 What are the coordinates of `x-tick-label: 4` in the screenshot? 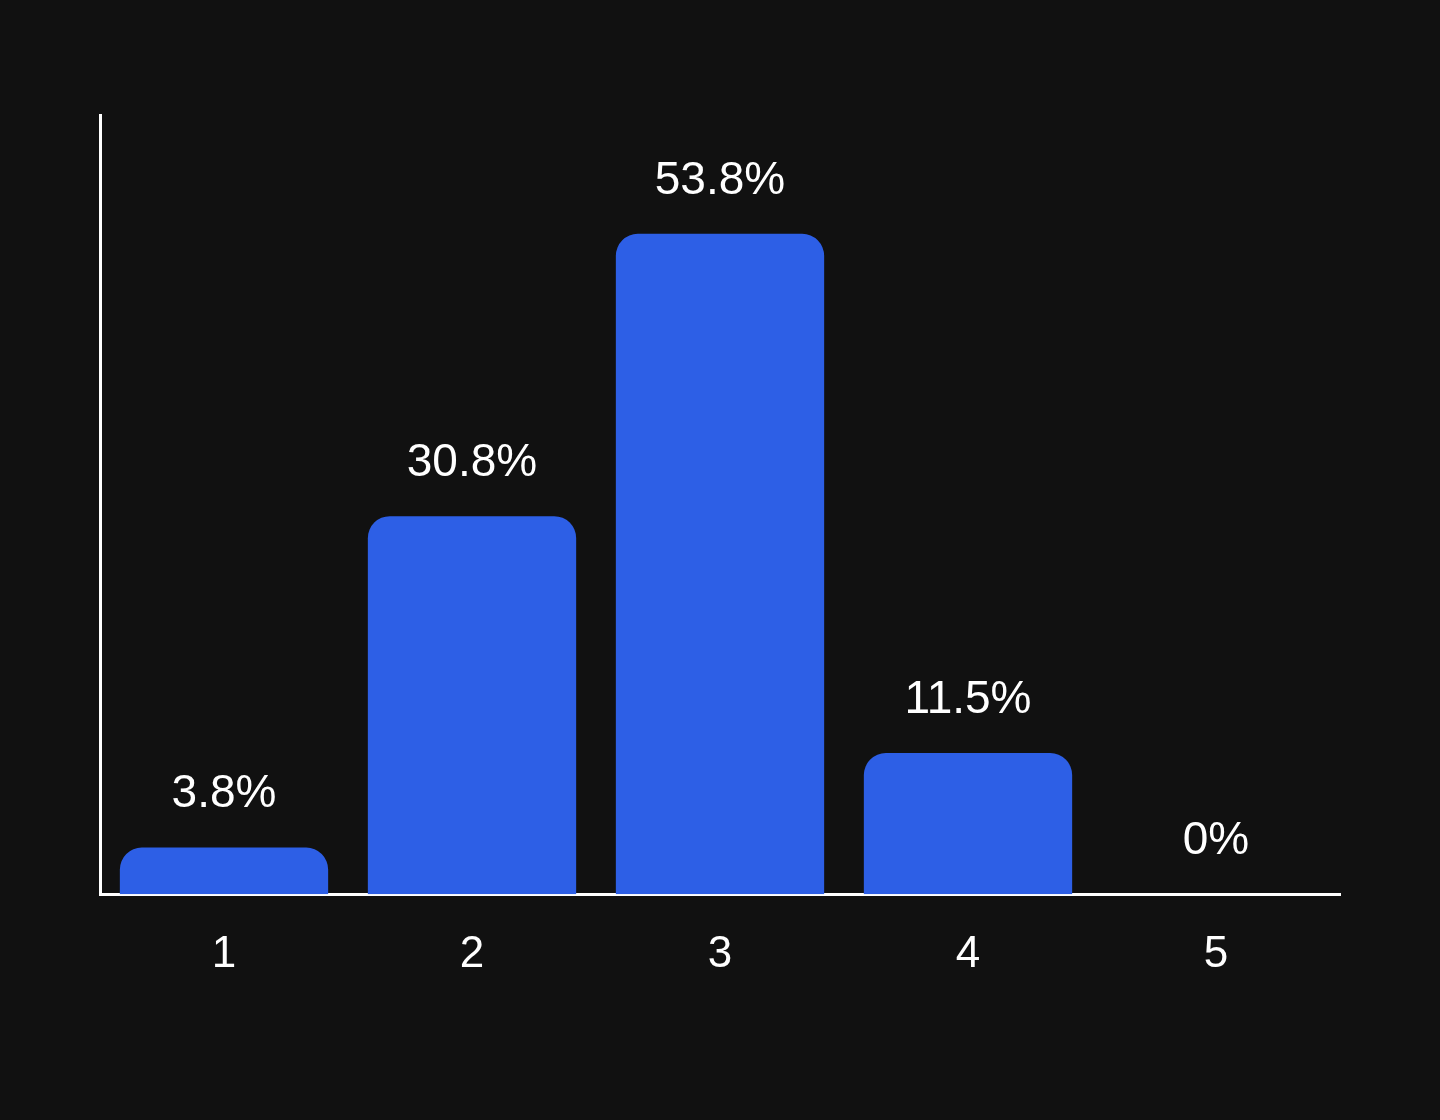 It's located at (968, 951).